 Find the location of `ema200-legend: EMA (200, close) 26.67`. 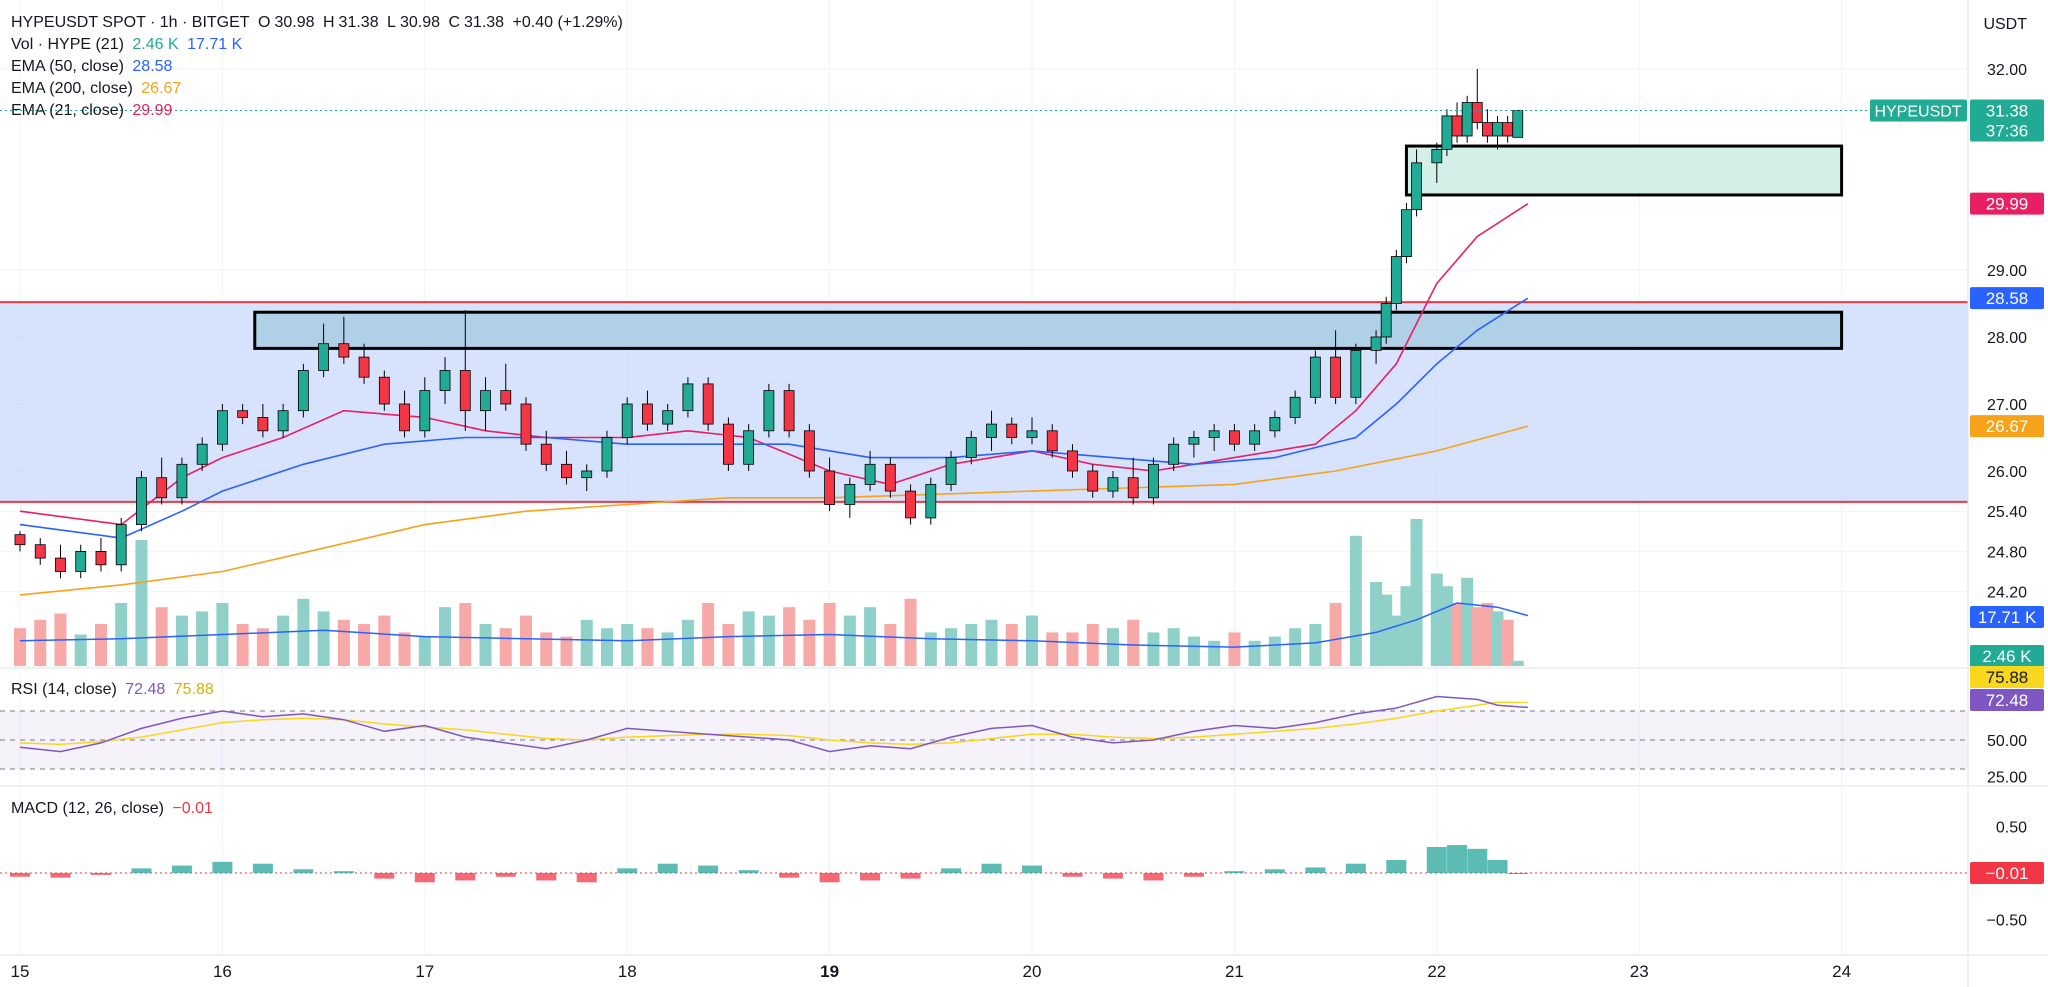

ema200-legend: EMA (200, close) 26.67 is located at coordinates (98, 89).